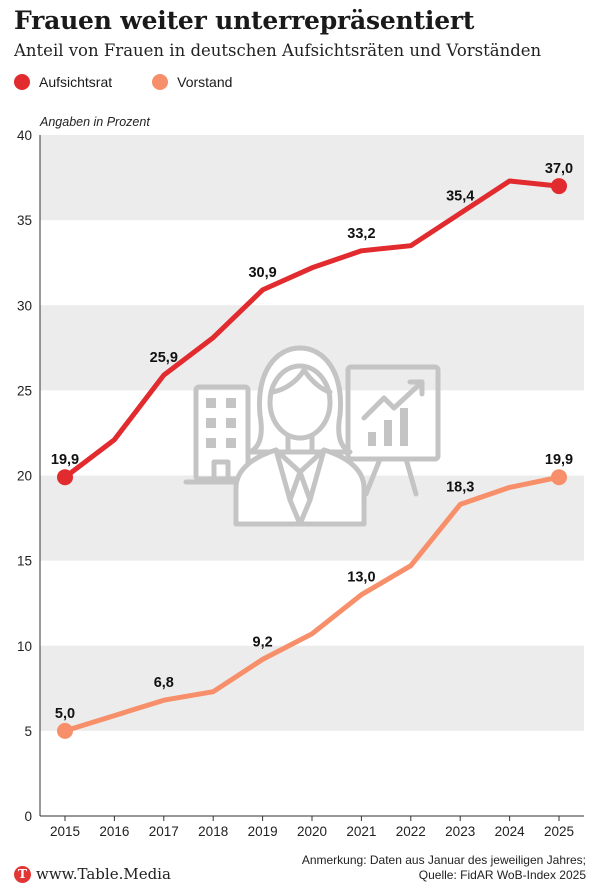  I want to click on x-tick-label: 2016, so click(114, 831).